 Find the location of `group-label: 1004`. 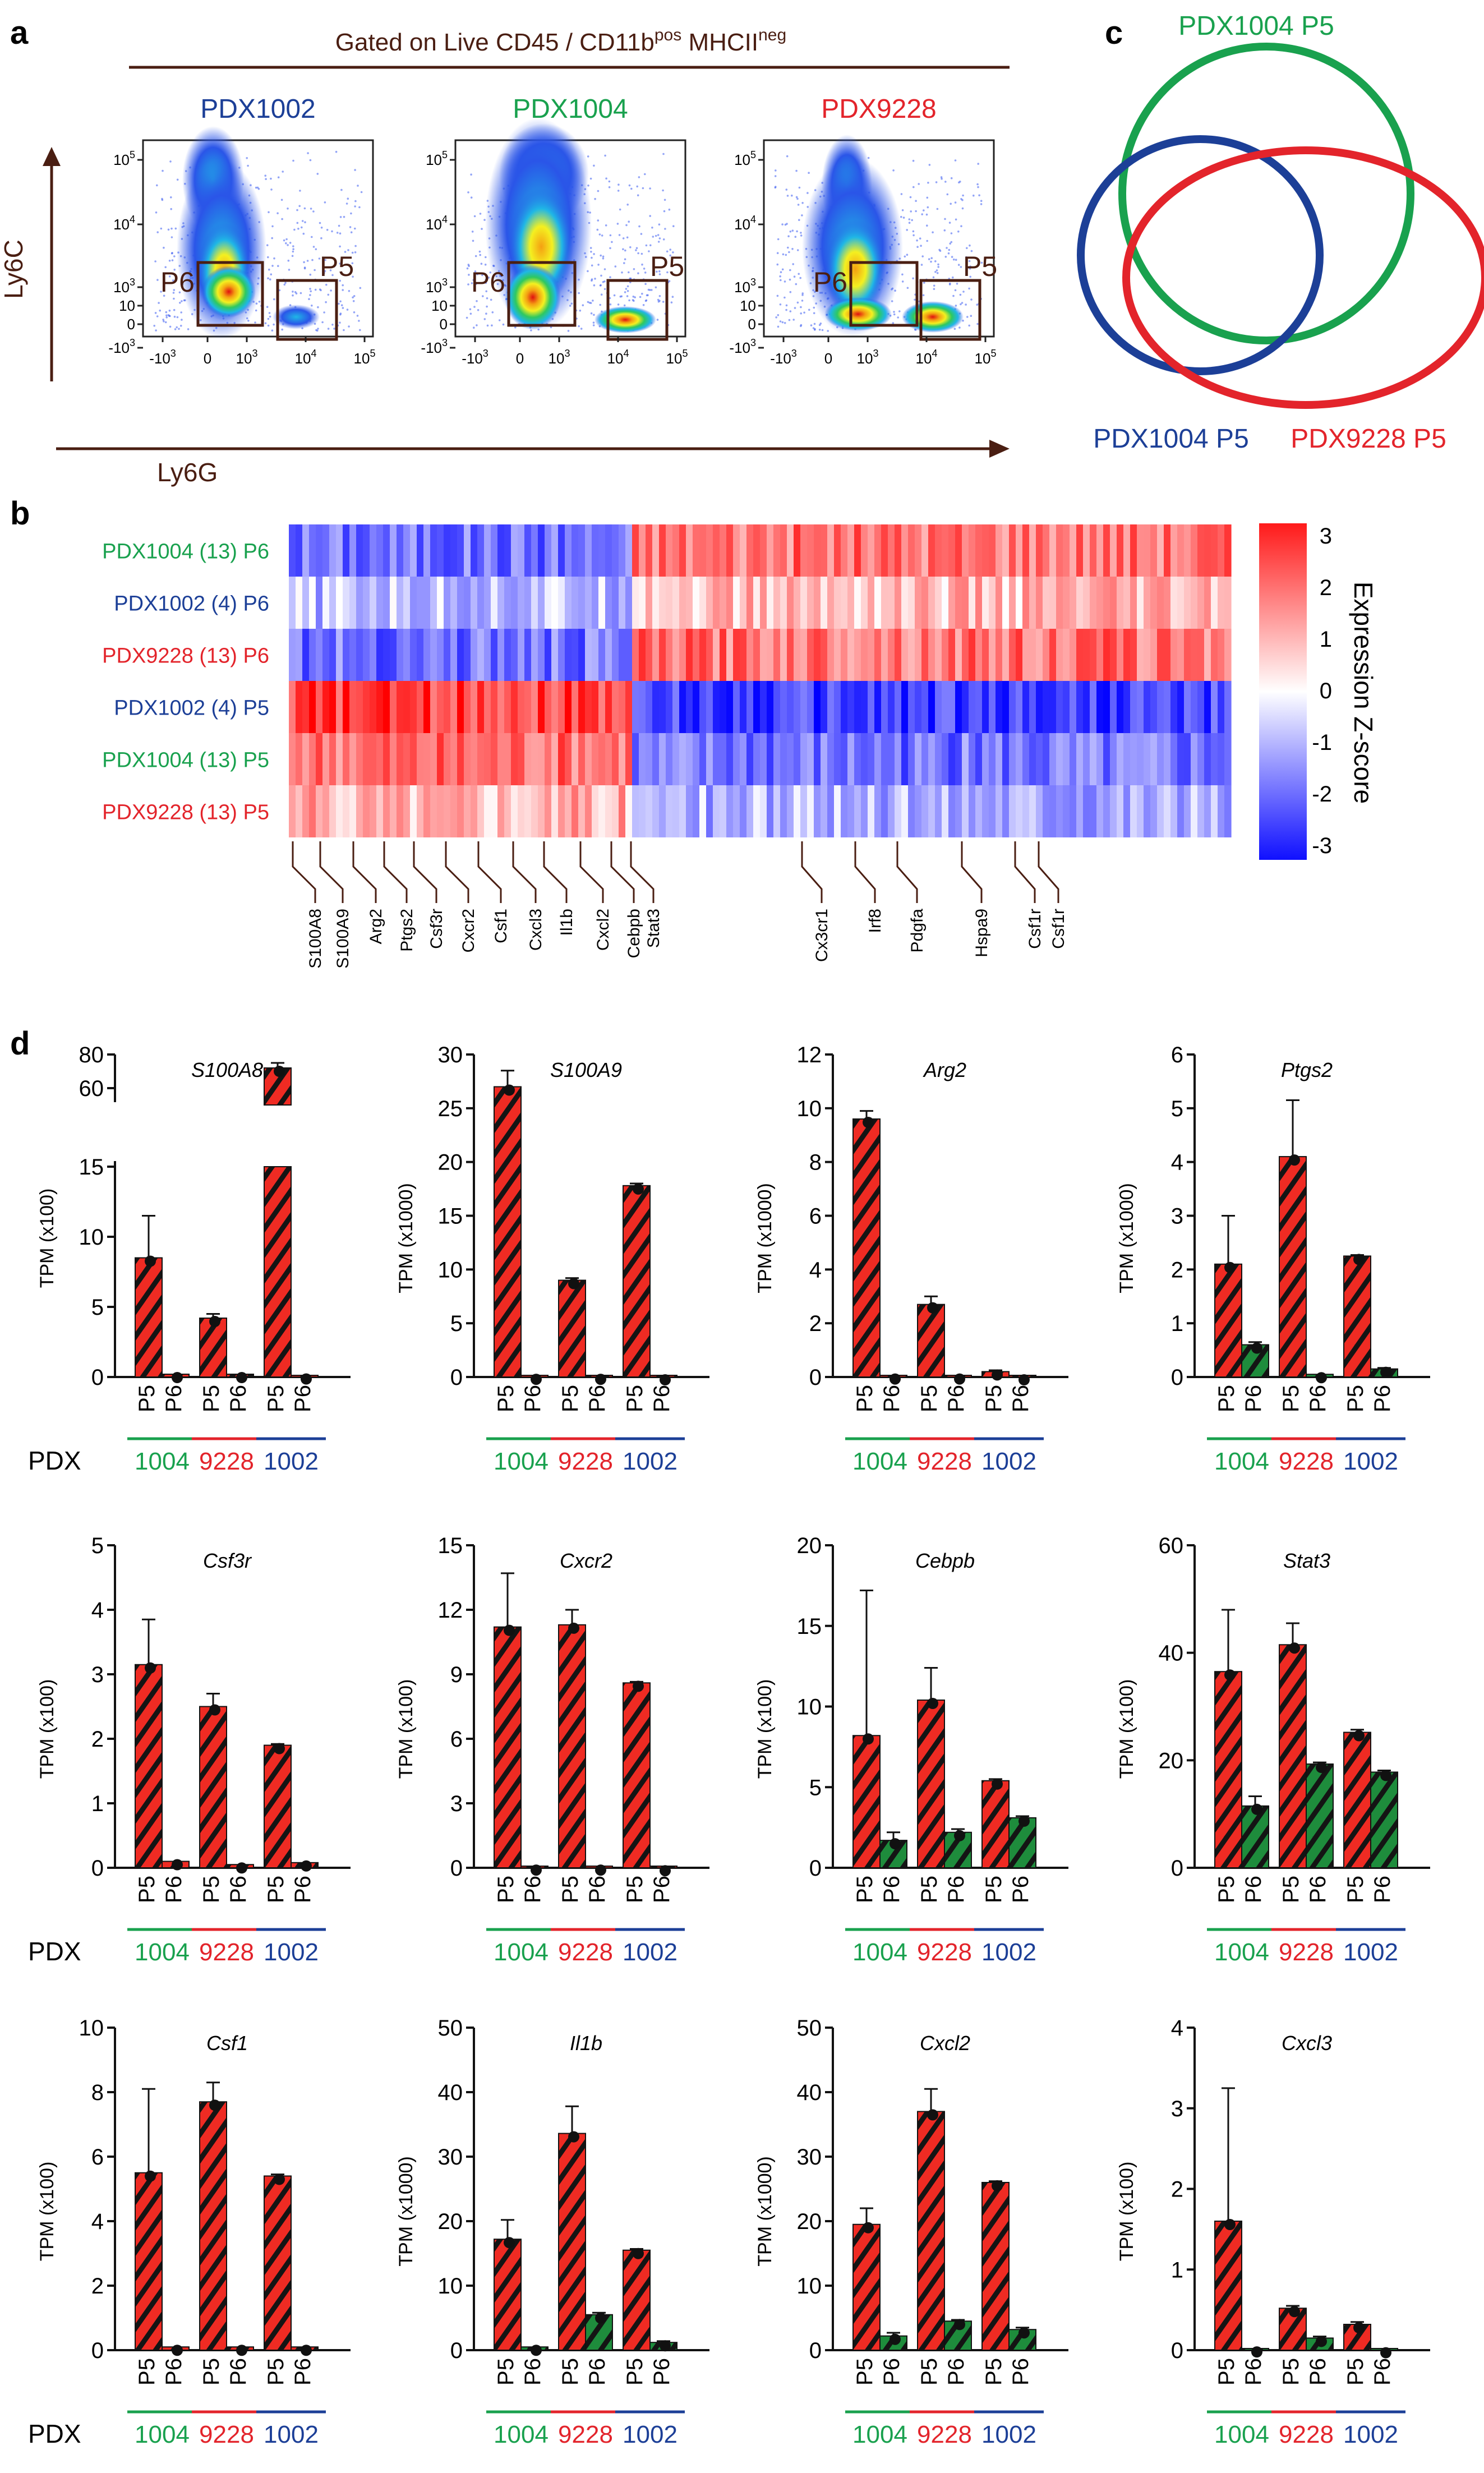

group-label: 1004 is located at coordinates (1241, 1952).